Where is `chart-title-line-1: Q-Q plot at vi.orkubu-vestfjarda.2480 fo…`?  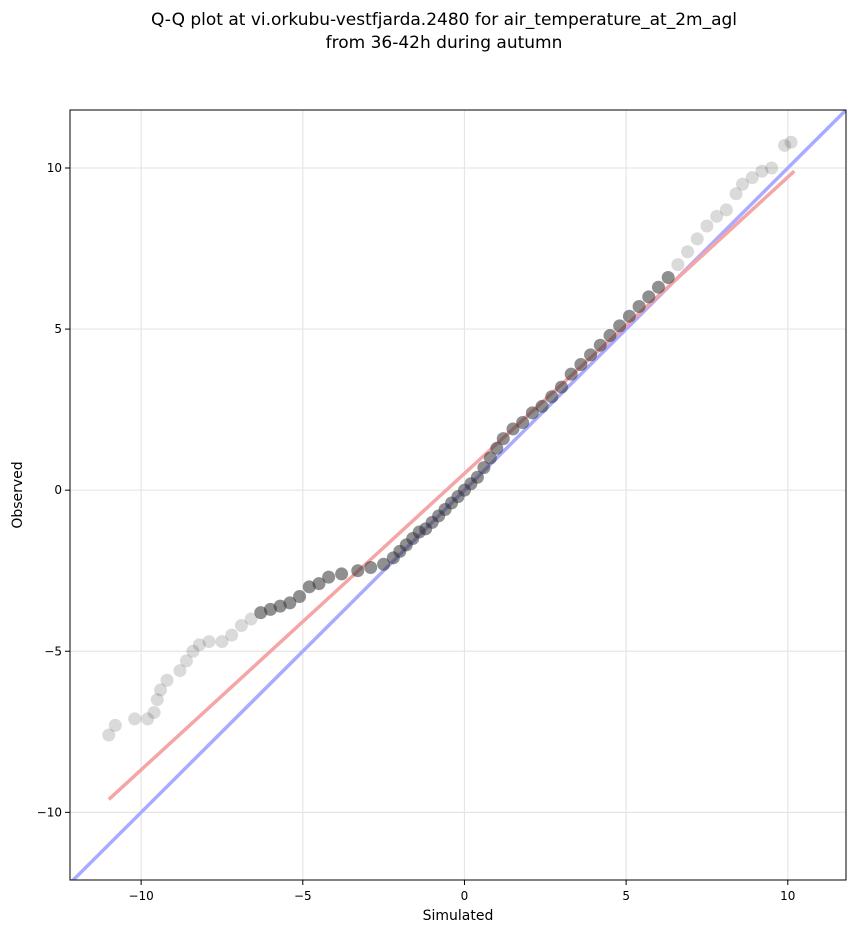
chart-title-line-1: Q-Q plot at vi.orkubu-vestfjarda.2480 fo… is located at coordinates (444, 20).